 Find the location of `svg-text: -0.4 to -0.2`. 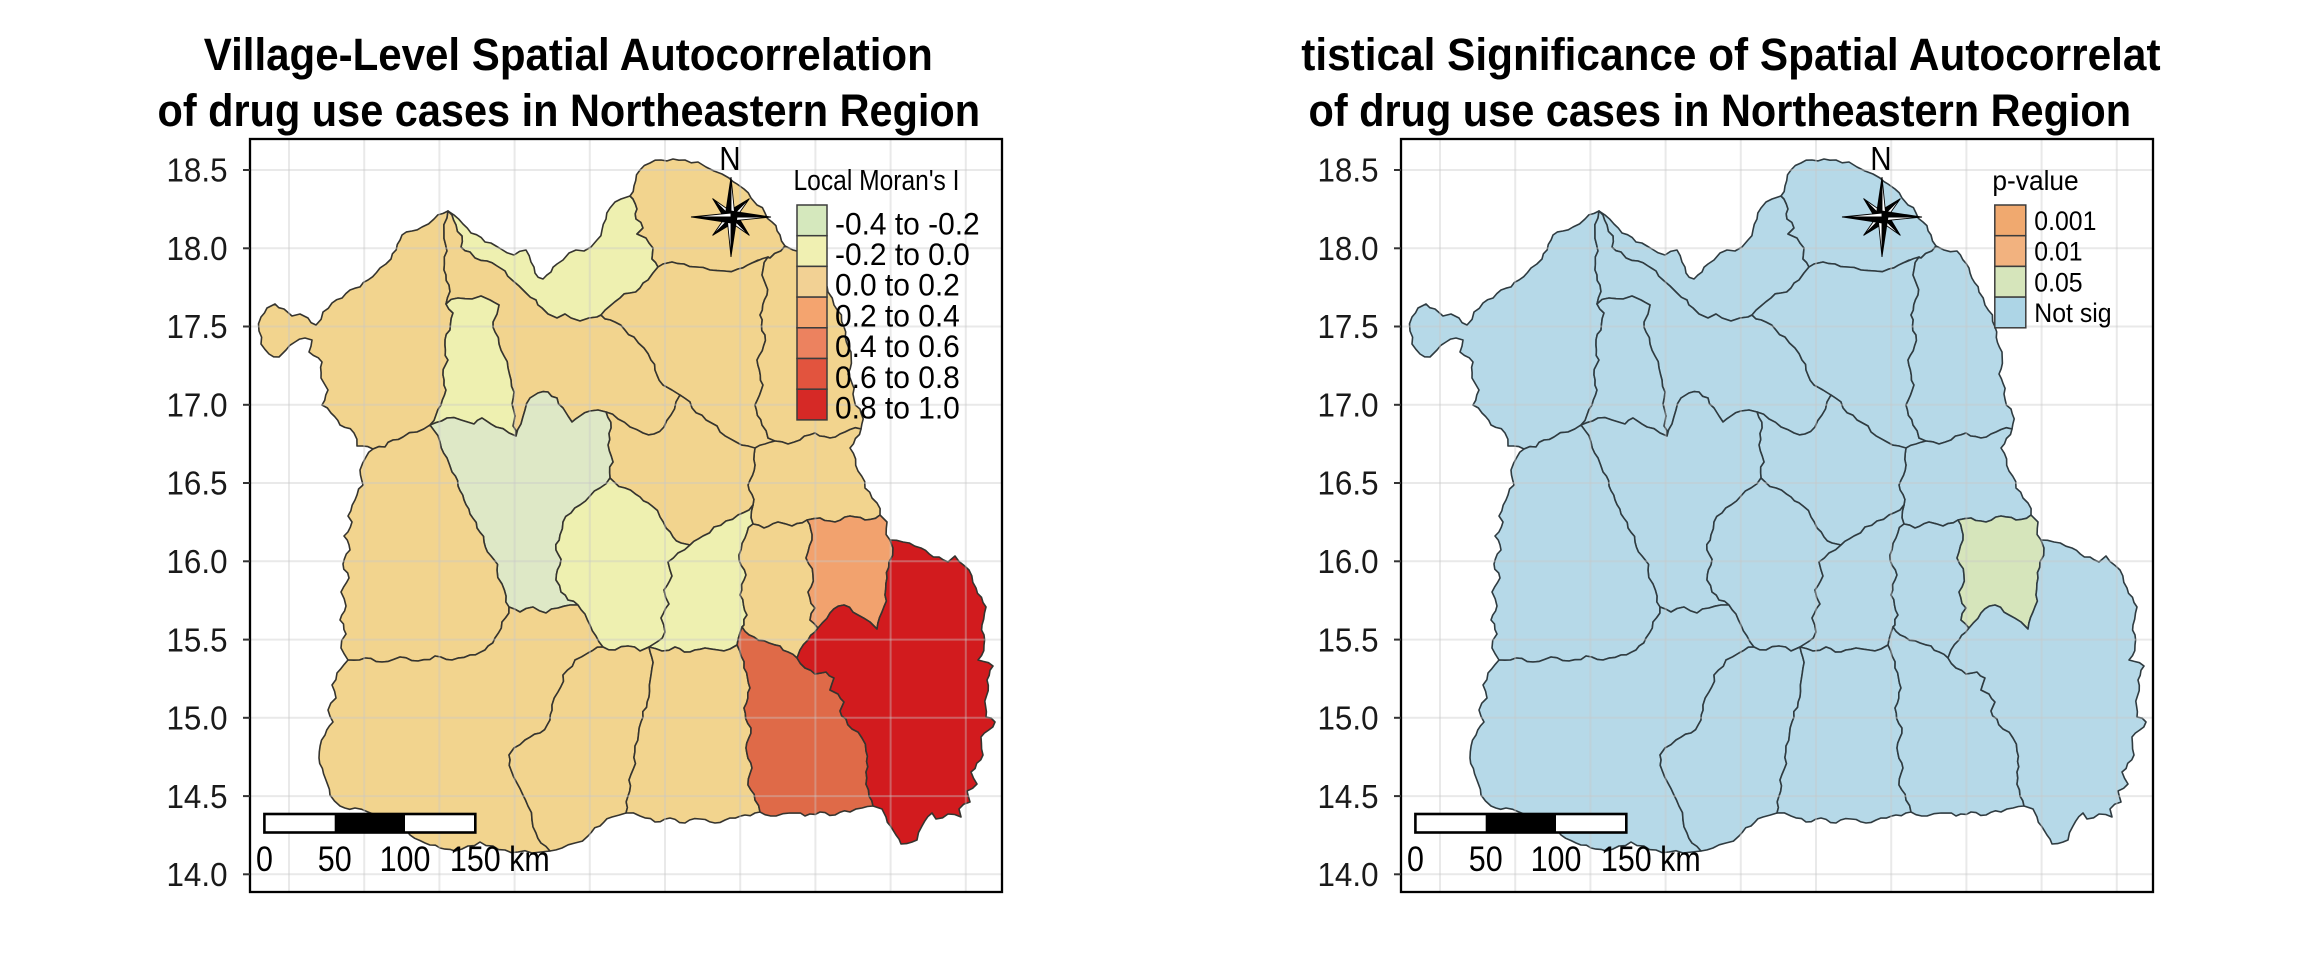

svg-text: -0.4 to -0.2 is located at coordinates (907, 223).